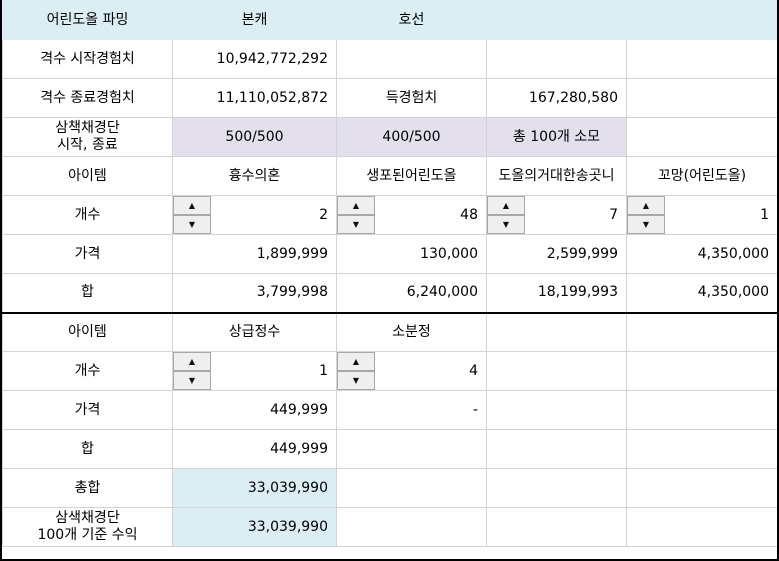 Image resolution: width=779 pixels, height=561 pixels. I want to click on item-price: 449,999, so click(254, 410).